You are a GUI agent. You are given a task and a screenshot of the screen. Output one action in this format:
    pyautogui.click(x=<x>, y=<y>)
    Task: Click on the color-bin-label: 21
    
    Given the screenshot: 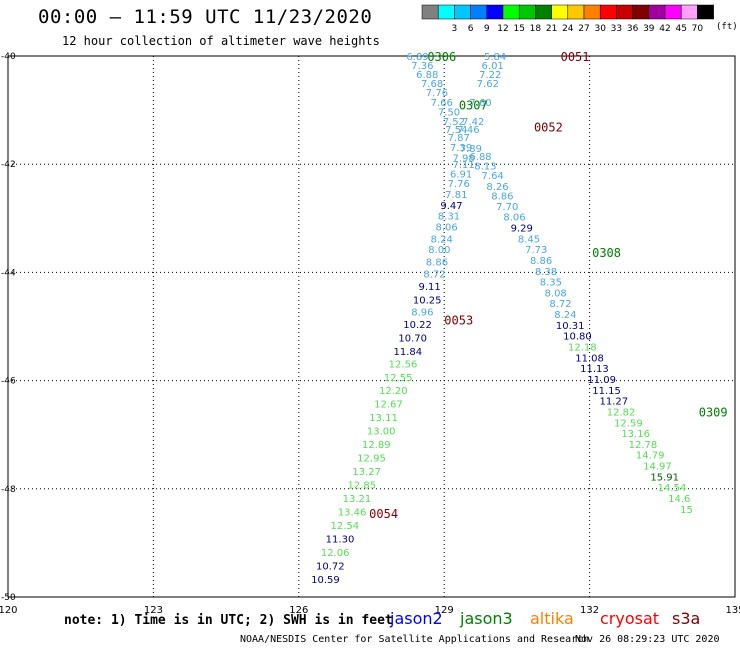 What is the action you would take?
    pyautogui.click(x=551, y=29)
    